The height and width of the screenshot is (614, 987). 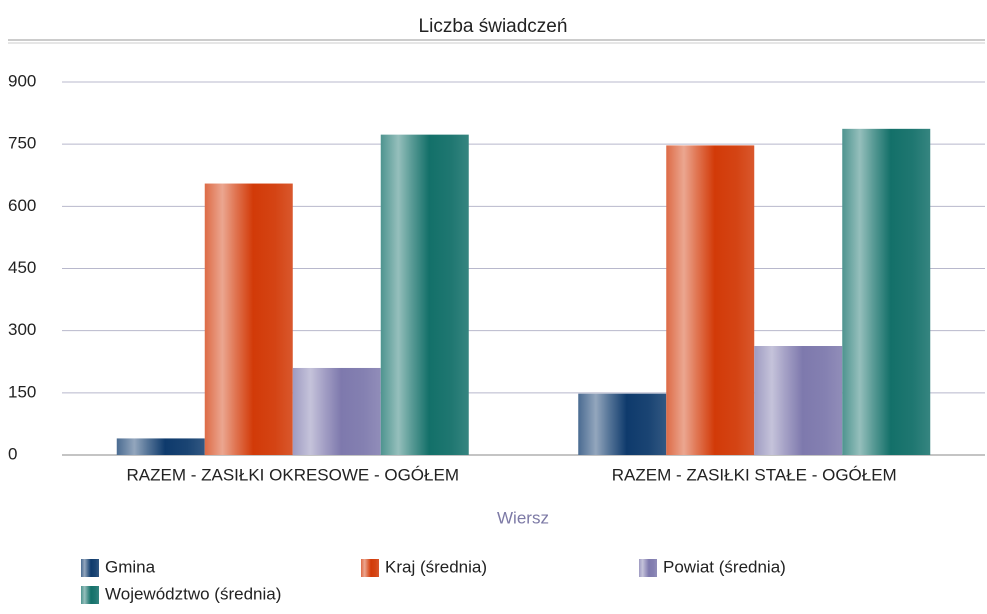 I want to click on y-tick-label: 300, so click(x=22, y=329).